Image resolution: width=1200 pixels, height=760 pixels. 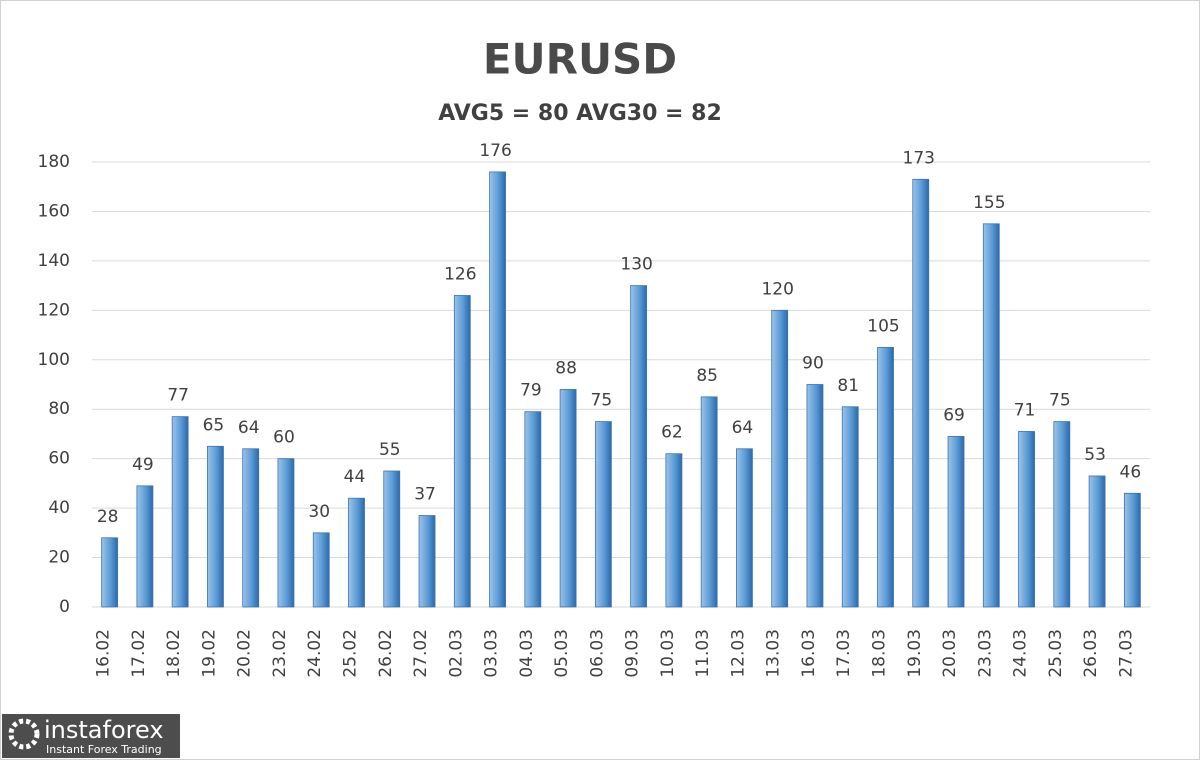 I want to click on value-label: 71, so click(x=1025, y=410).